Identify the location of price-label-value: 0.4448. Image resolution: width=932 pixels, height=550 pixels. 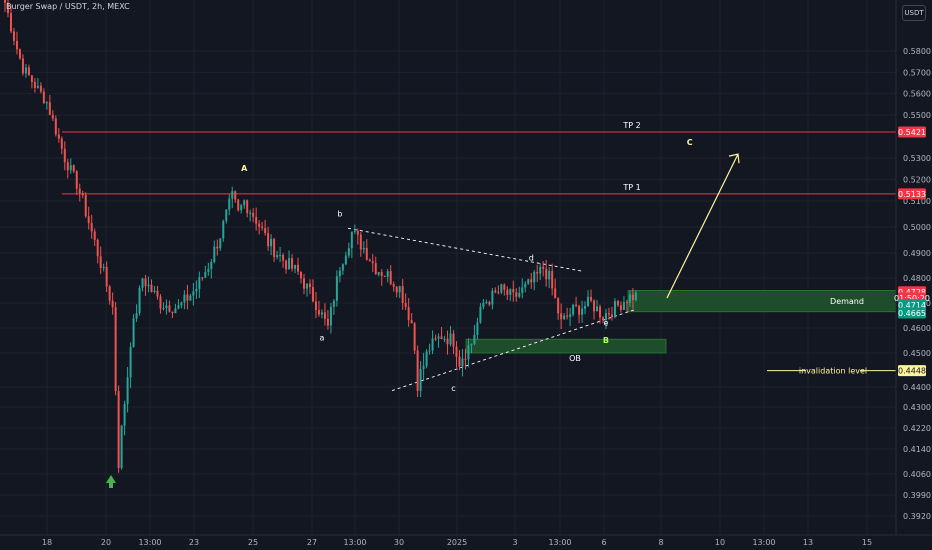
(912, 371).